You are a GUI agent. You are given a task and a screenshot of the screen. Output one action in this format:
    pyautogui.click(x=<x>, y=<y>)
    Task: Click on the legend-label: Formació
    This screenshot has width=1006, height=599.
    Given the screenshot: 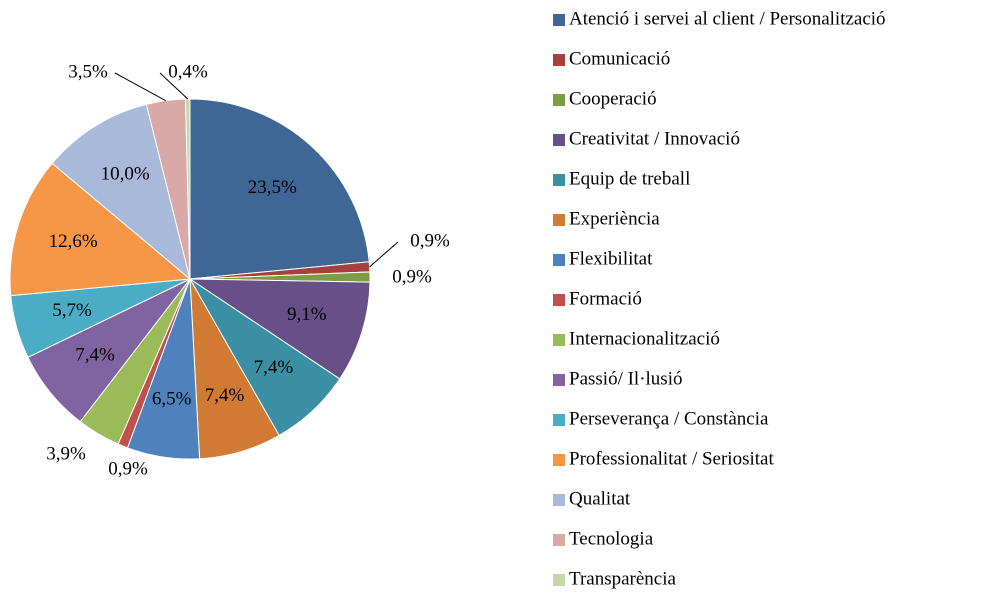 What is the action you would take?
    pyautogui.click(x=605, y=298)
    